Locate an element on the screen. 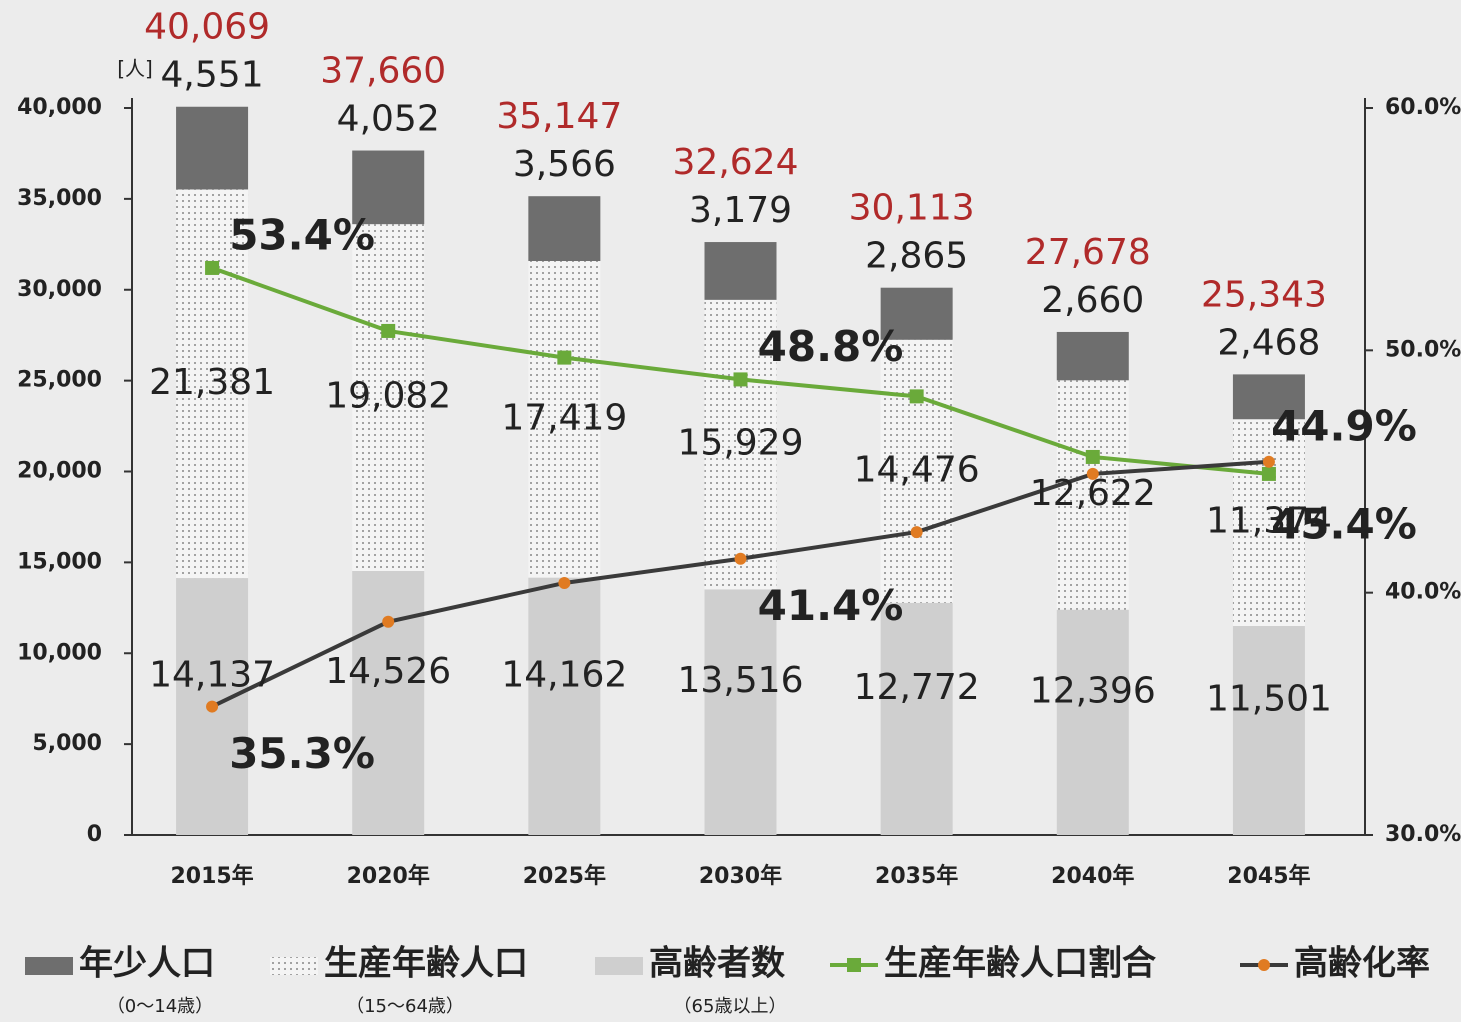  y2-tick-label: 30.0% is located at coordinates (1423, 834).